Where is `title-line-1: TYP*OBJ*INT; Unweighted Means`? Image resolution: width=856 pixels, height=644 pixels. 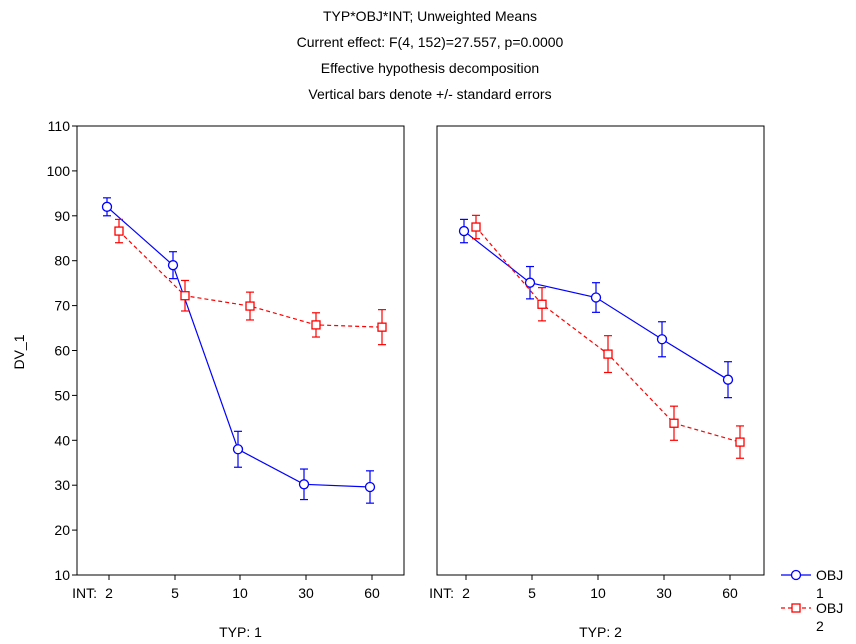 title-line-1: TYP*OBJ*INT; Unweighted Means is located at coordinates (430, 16).